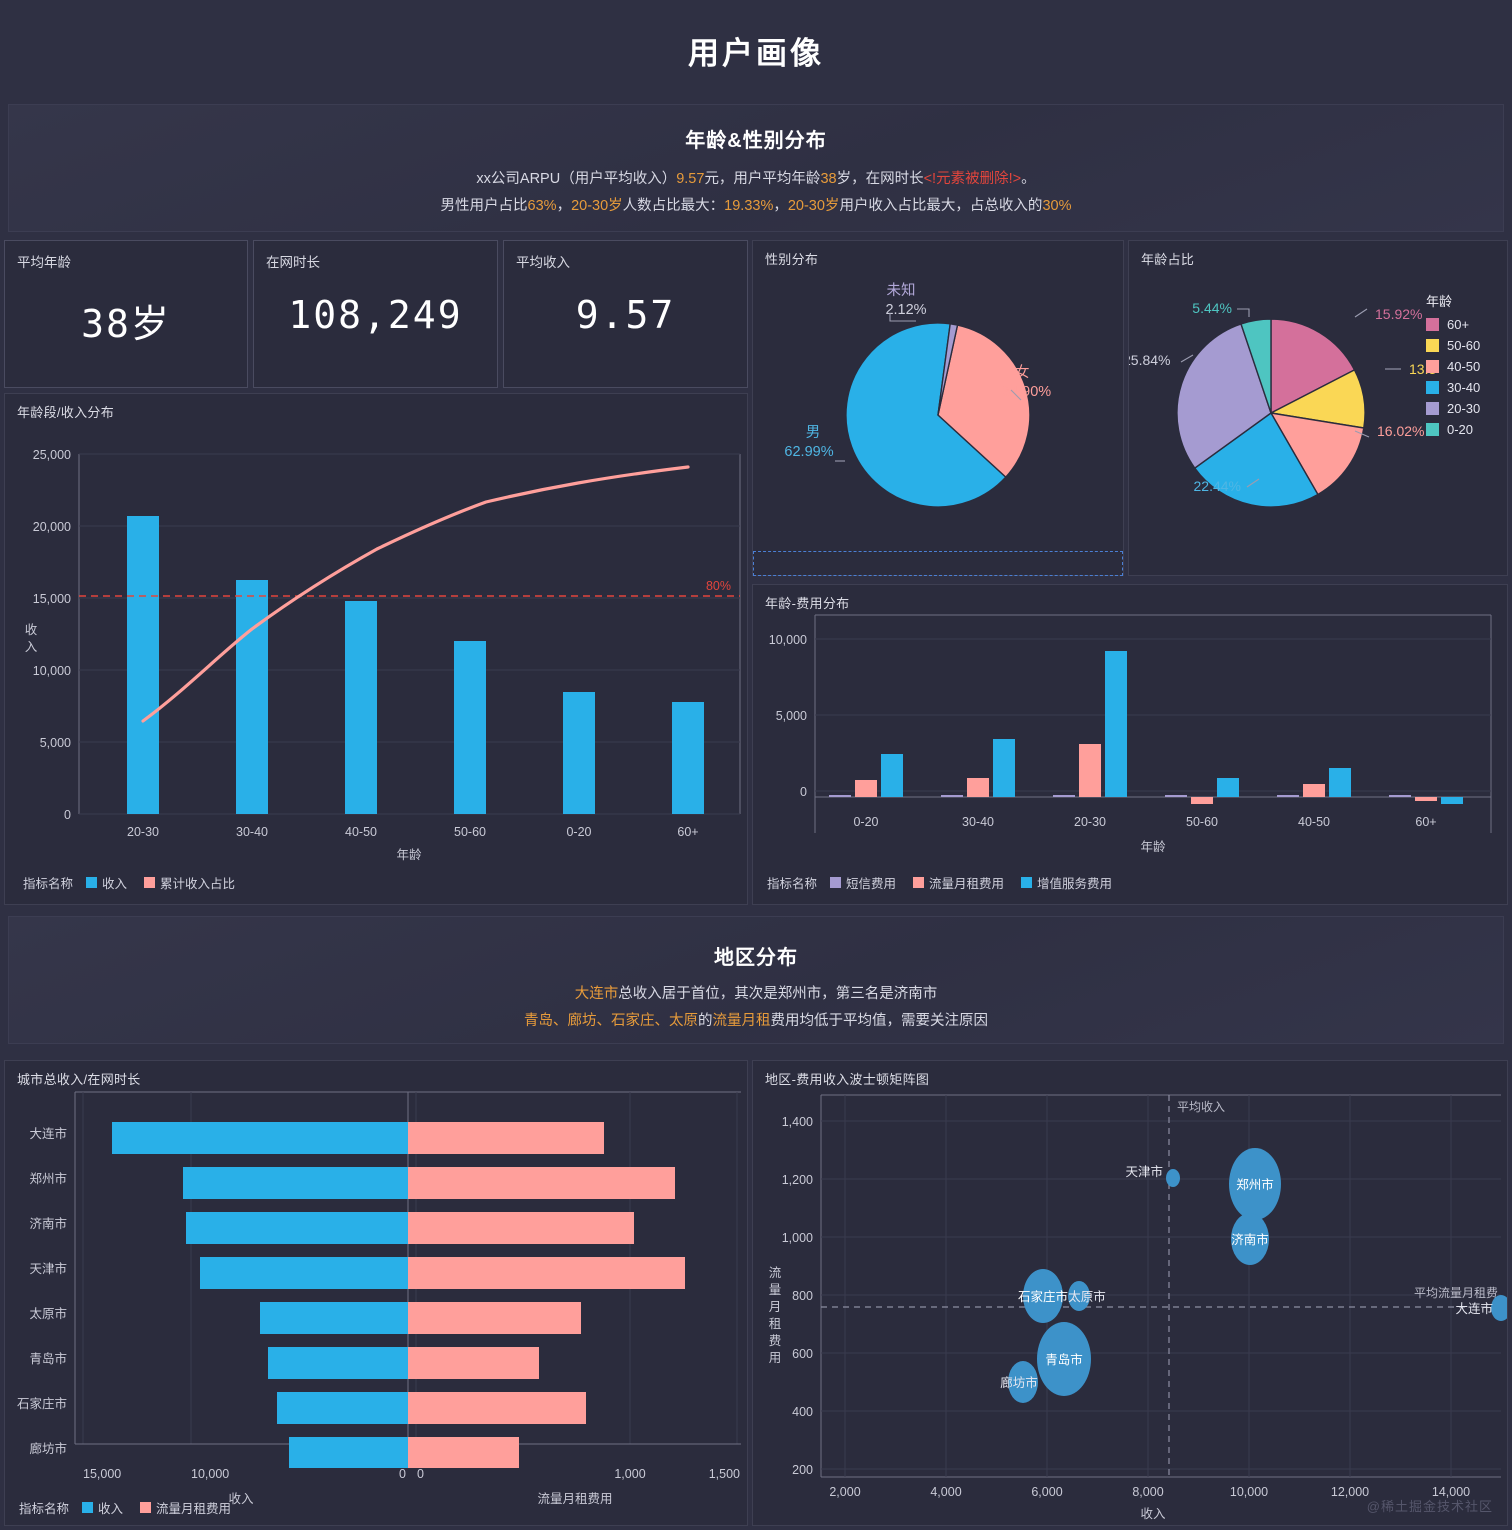 Image resolution: width=1512 pixels, height=1530 pixels. Describe the element at coordinates (48, 1178) in the screenshot. I see `svg-text: 郑州市` at that location.